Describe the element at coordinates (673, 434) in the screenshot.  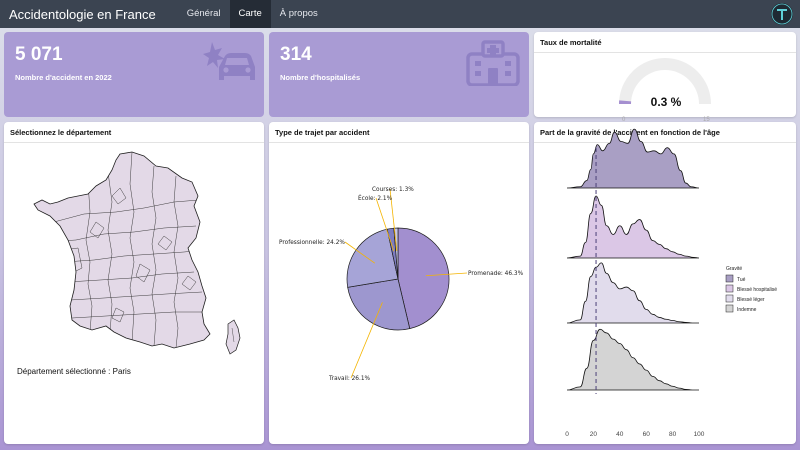
I see `x-tick-label: 80` at that location.